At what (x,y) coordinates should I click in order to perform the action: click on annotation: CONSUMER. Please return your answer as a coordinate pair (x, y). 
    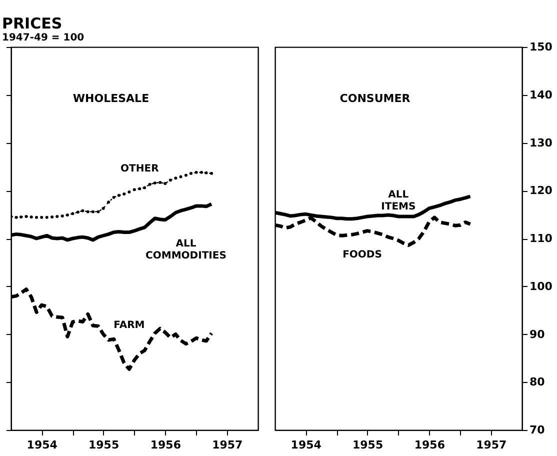
    Looking at the image, I should click on (375, 98).